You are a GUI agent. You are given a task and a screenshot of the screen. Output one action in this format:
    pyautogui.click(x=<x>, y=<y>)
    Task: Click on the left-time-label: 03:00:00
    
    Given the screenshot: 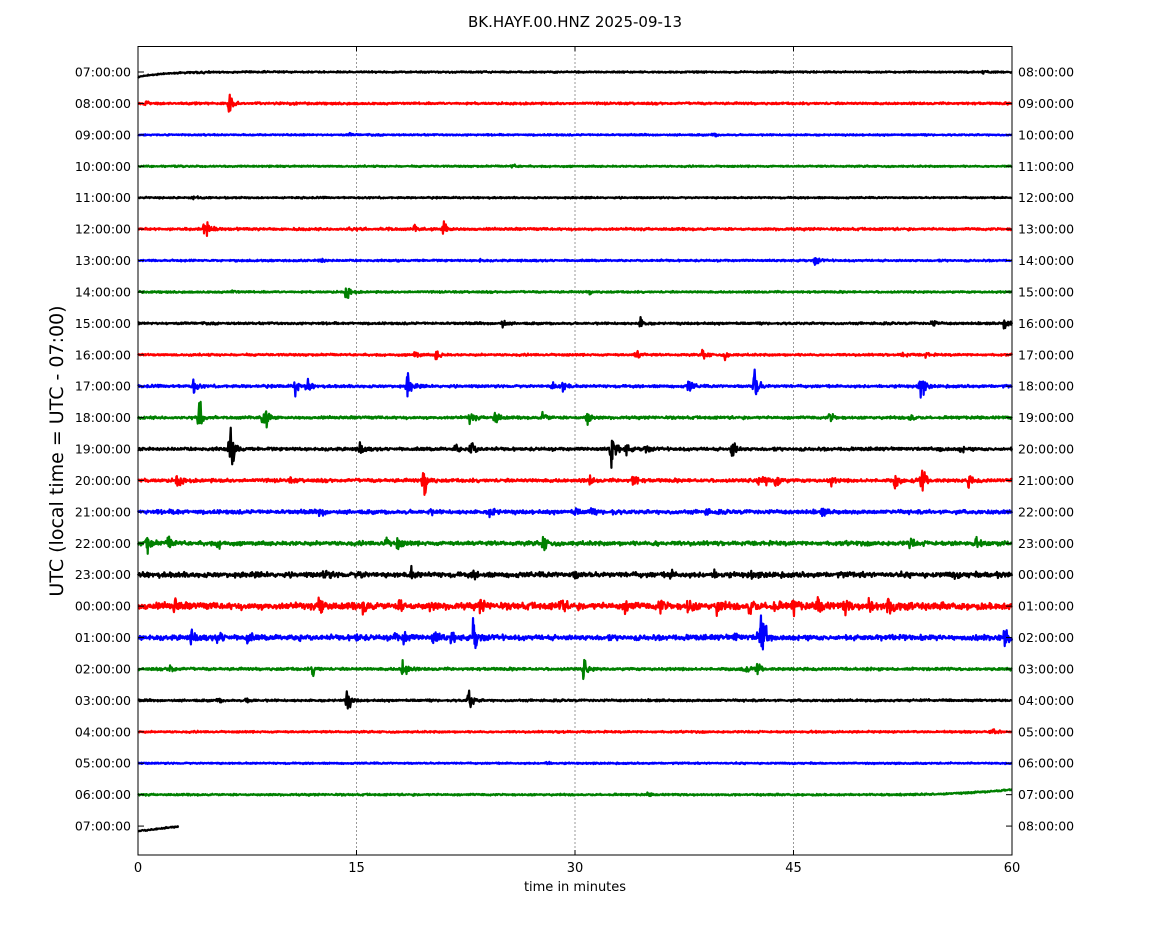 What is the action you would take?
    pyautogui.click(x=103, y=700)
    